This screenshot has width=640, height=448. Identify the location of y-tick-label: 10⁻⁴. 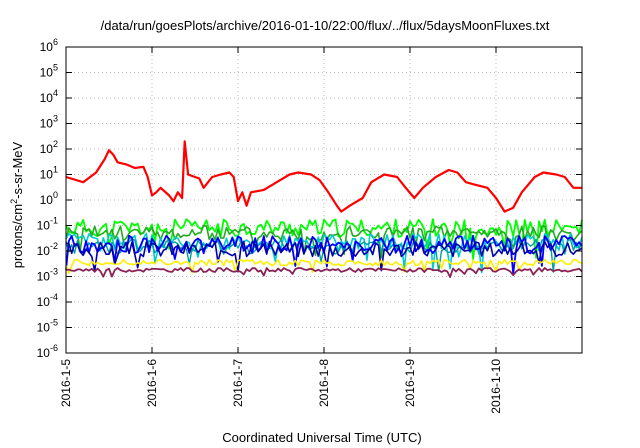
(47, 300).